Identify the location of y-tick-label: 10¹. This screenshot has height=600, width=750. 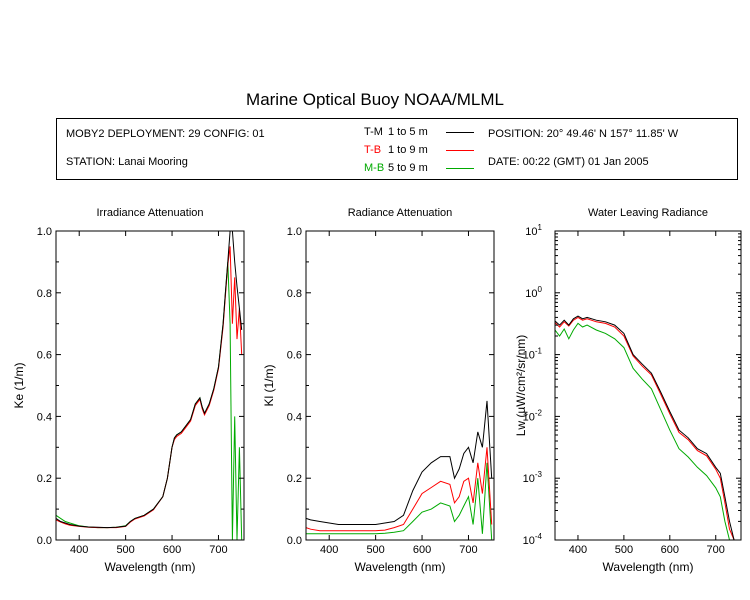
(533, 230).